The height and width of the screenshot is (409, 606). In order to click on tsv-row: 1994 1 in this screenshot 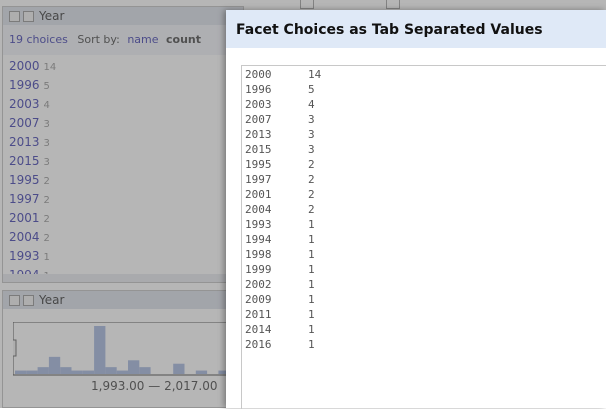, I will do `click(280, 239)`.